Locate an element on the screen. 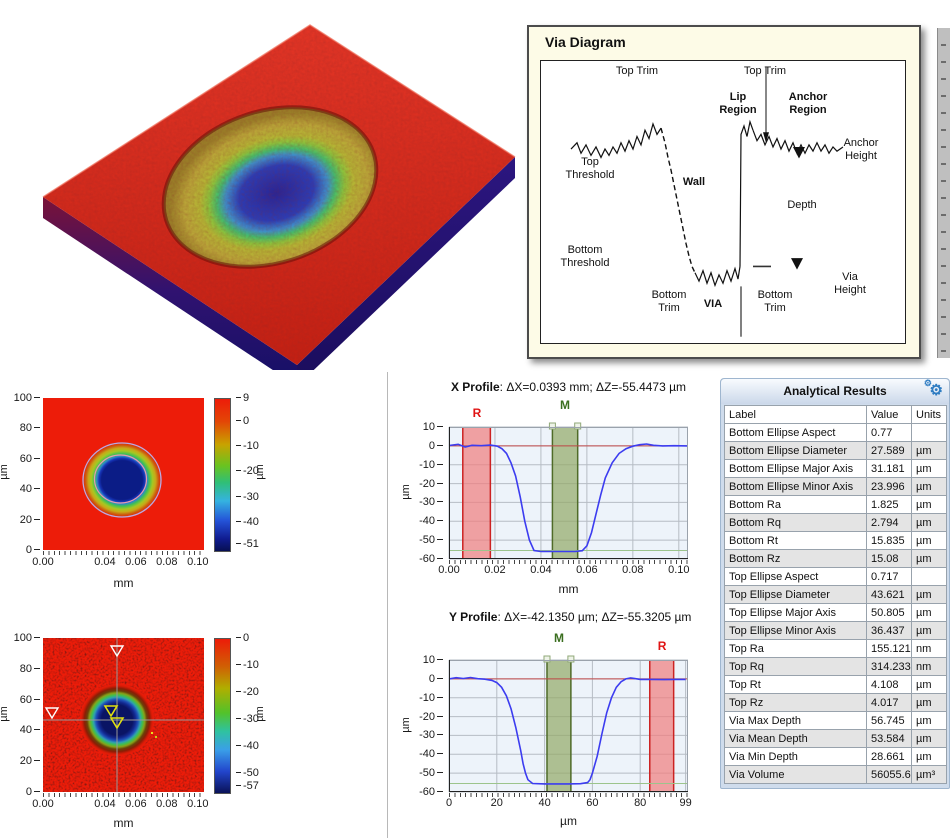 This screenshot has height=838, width=950. table-row: Bottom Rz 15.08 µm is located at coordinates (835, 558).